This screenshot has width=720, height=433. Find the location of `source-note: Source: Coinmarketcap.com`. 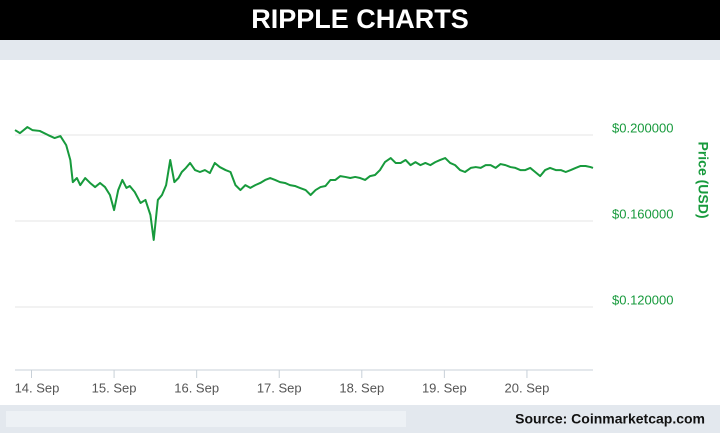

source-note: Source: Coinmarketcap.com is located at coordinates (610, 419).